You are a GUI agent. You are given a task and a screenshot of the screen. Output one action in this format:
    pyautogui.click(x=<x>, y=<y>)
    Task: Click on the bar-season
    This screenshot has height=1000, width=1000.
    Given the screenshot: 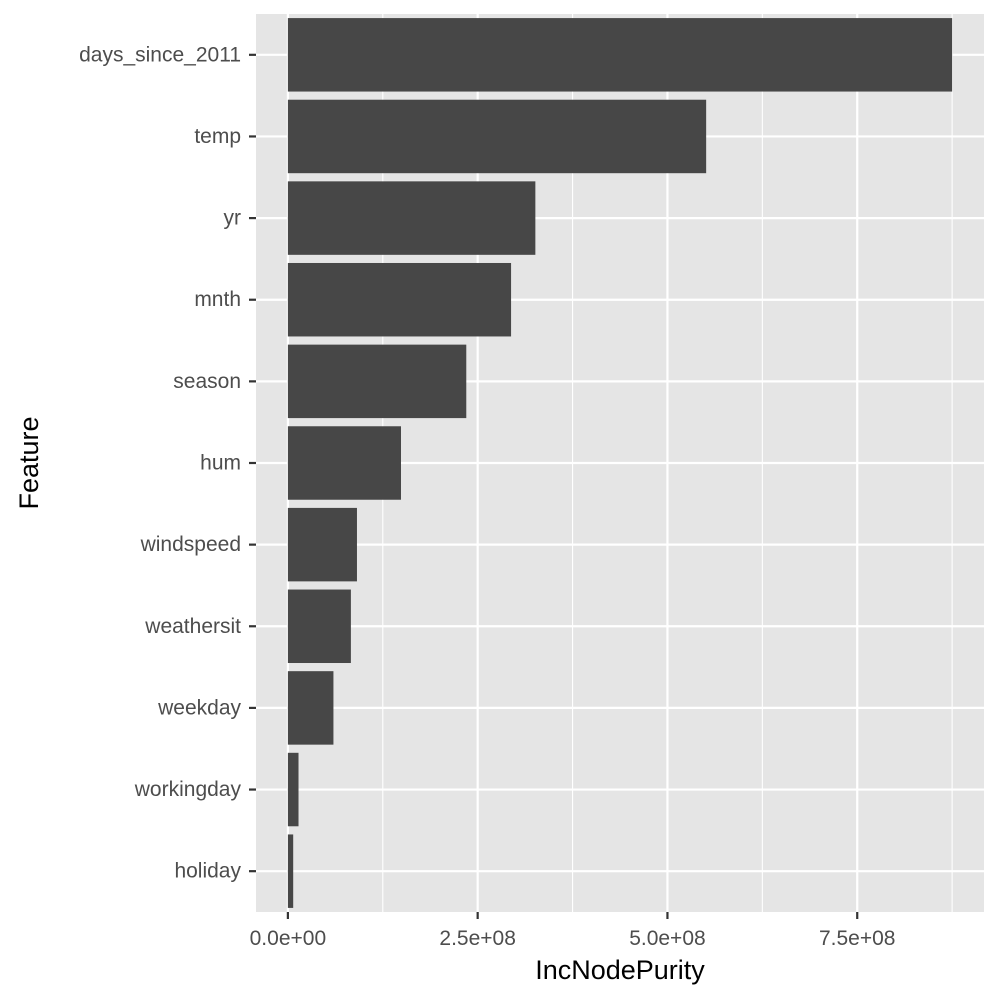 What is the action you would take?
    pyautogui.click(x=377, y=381)
    